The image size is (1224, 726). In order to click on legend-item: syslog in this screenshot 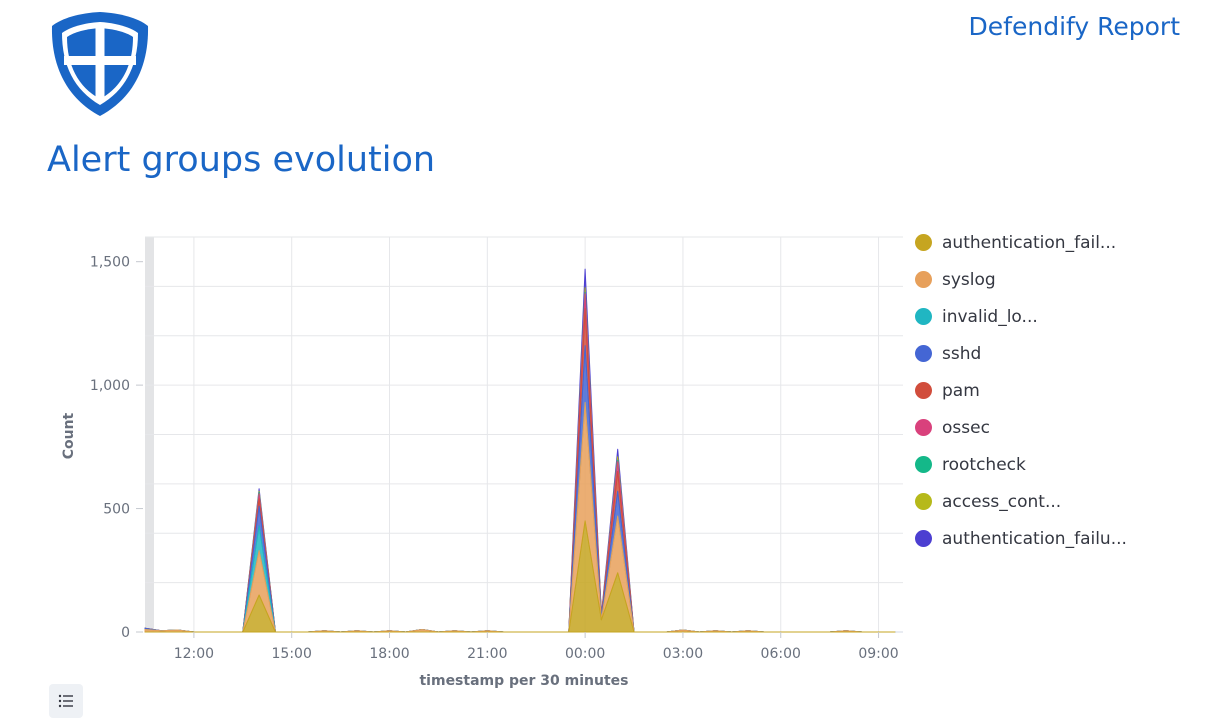, I will do `click(1021, 279)`.